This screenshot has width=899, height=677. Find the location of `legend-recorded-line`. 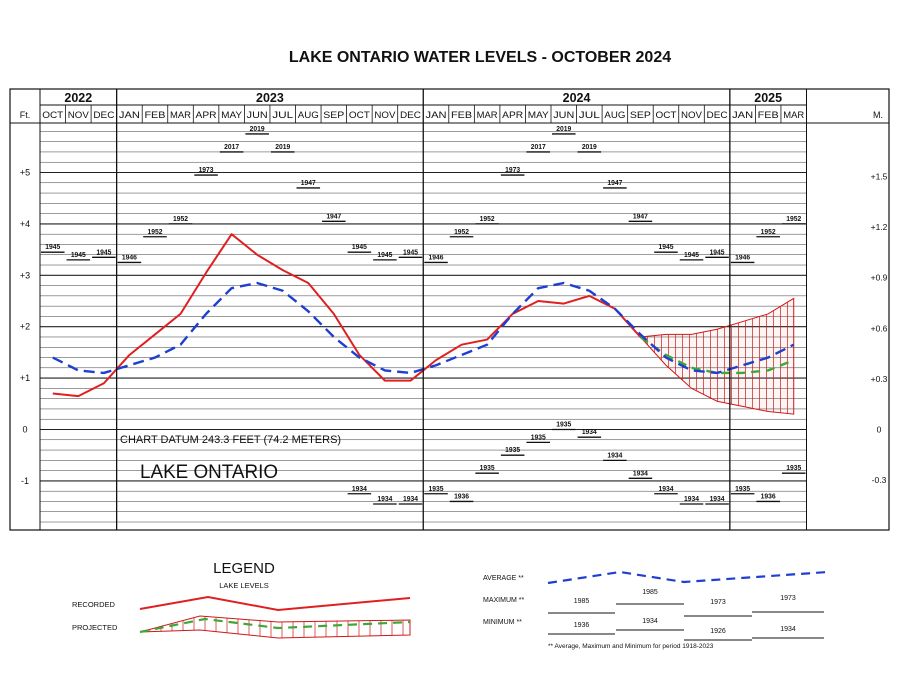

legend-recorded-line is located at coordinates (275, 603).